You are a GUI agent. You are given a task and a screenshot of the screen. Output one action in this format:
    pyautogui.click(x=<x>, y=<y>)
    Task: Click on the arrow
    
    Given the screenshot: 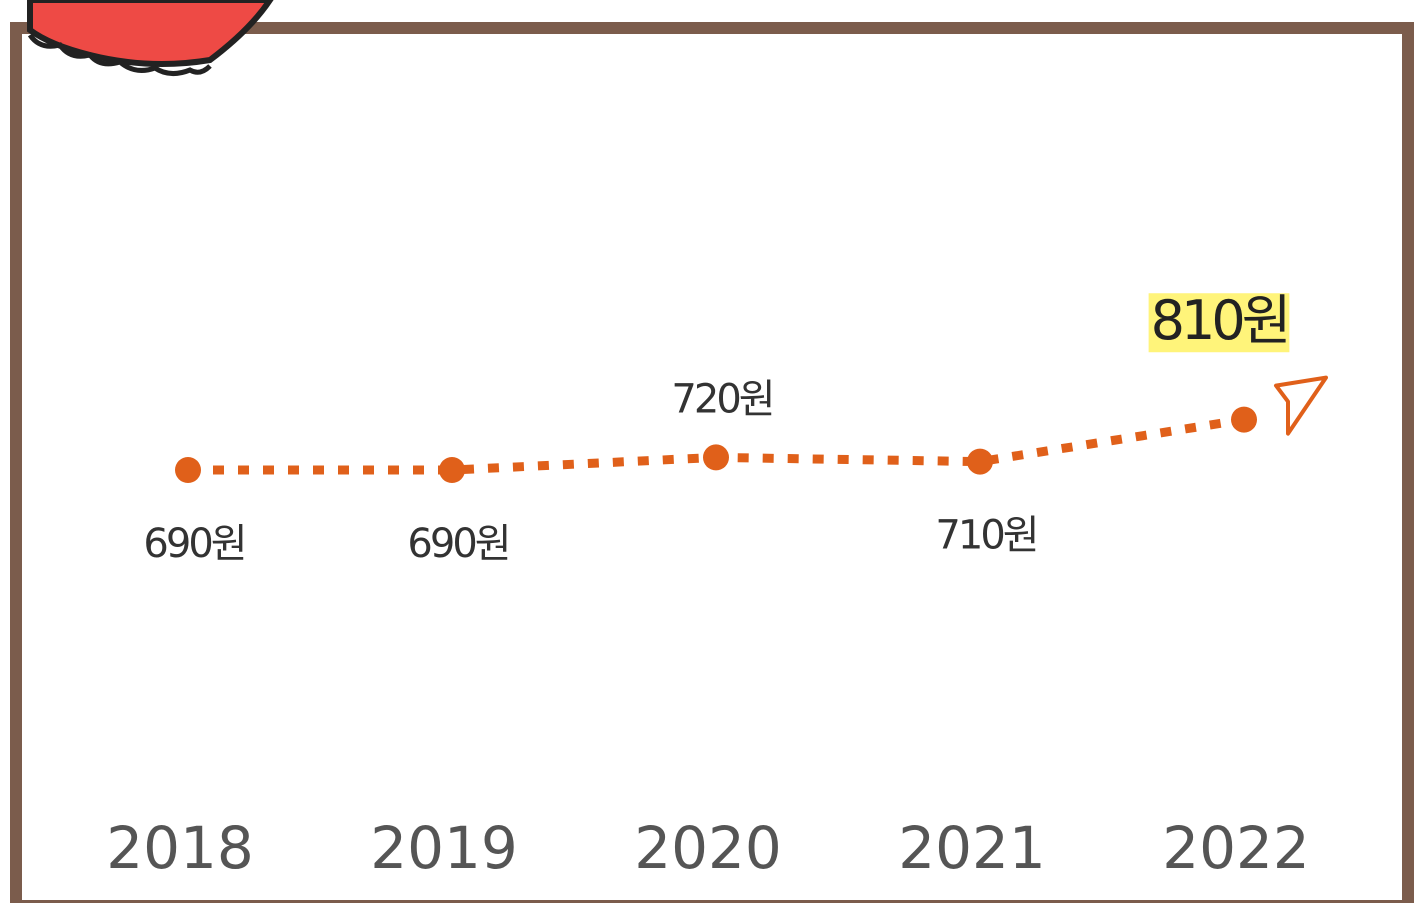 What is the action you would take?
    pyautogui.click(x=1301, y=405)
    